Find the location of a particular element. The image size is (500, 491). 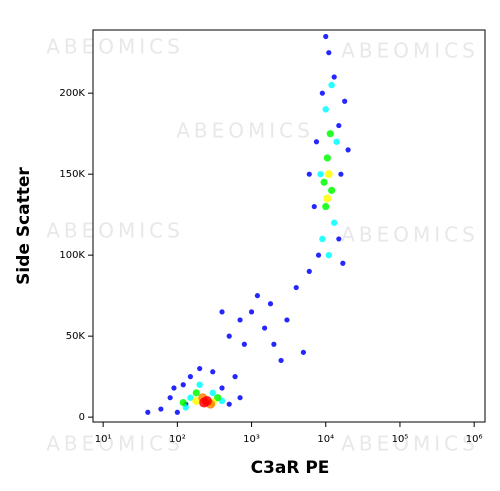

x-axis-label: C3aR PE is located at coordinates (290, 468).